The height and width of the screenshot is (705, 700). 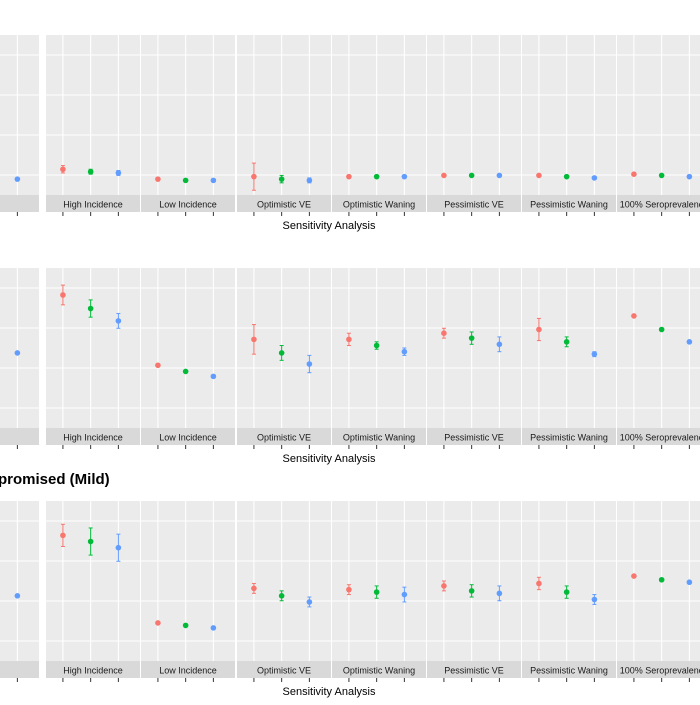 I want to click on facet-panel-2-3: Low Incidence, so click(x=188, y=358).